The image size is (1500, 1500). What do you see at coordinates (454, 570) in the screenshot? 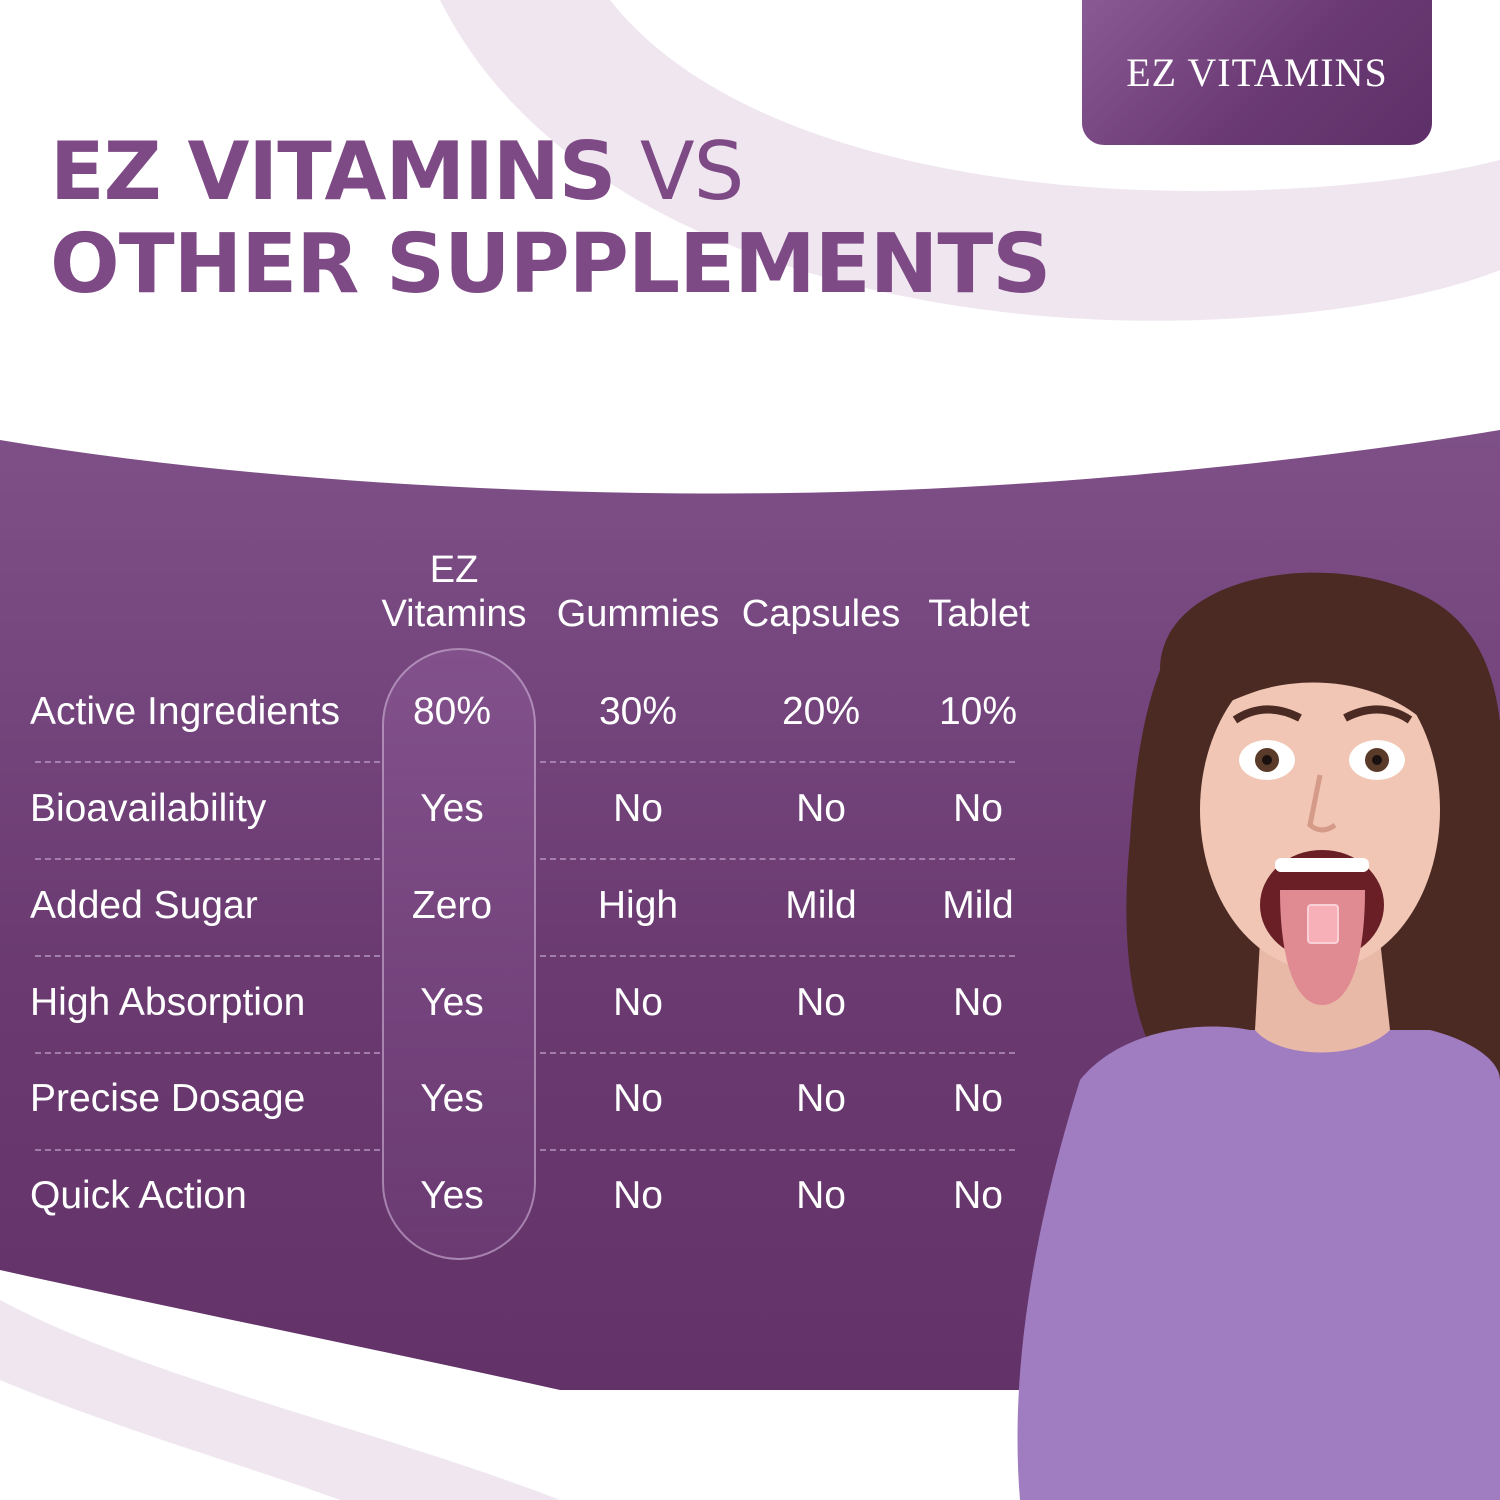
I see `column-header-ez-line1: EZ` at bounding box center [454, 570].